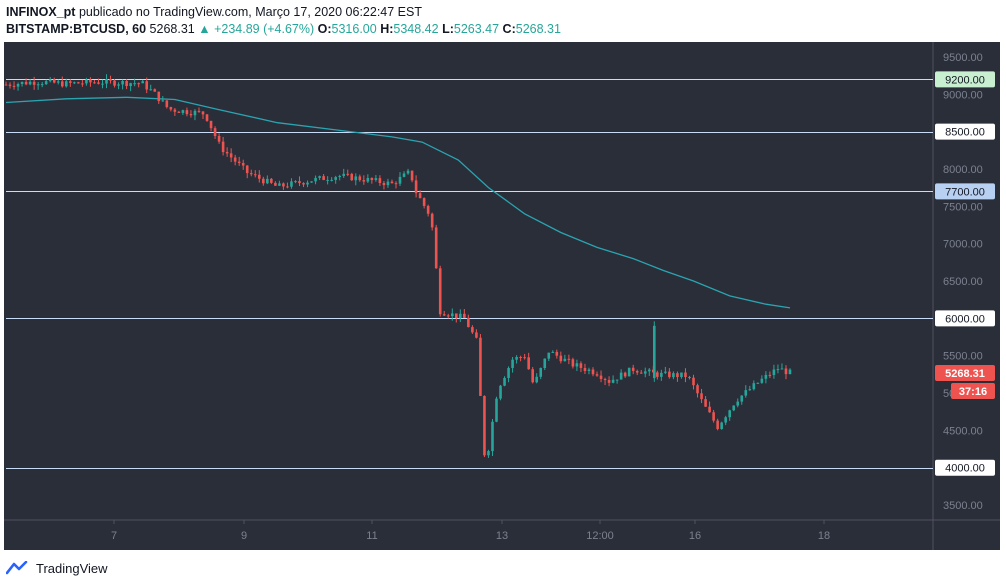 The width and height of the screenshot is (1006, 586). Describe the element at coordinates (963, 245) in the screenshot. I see `price-tick-label: 7000.00` at that location.